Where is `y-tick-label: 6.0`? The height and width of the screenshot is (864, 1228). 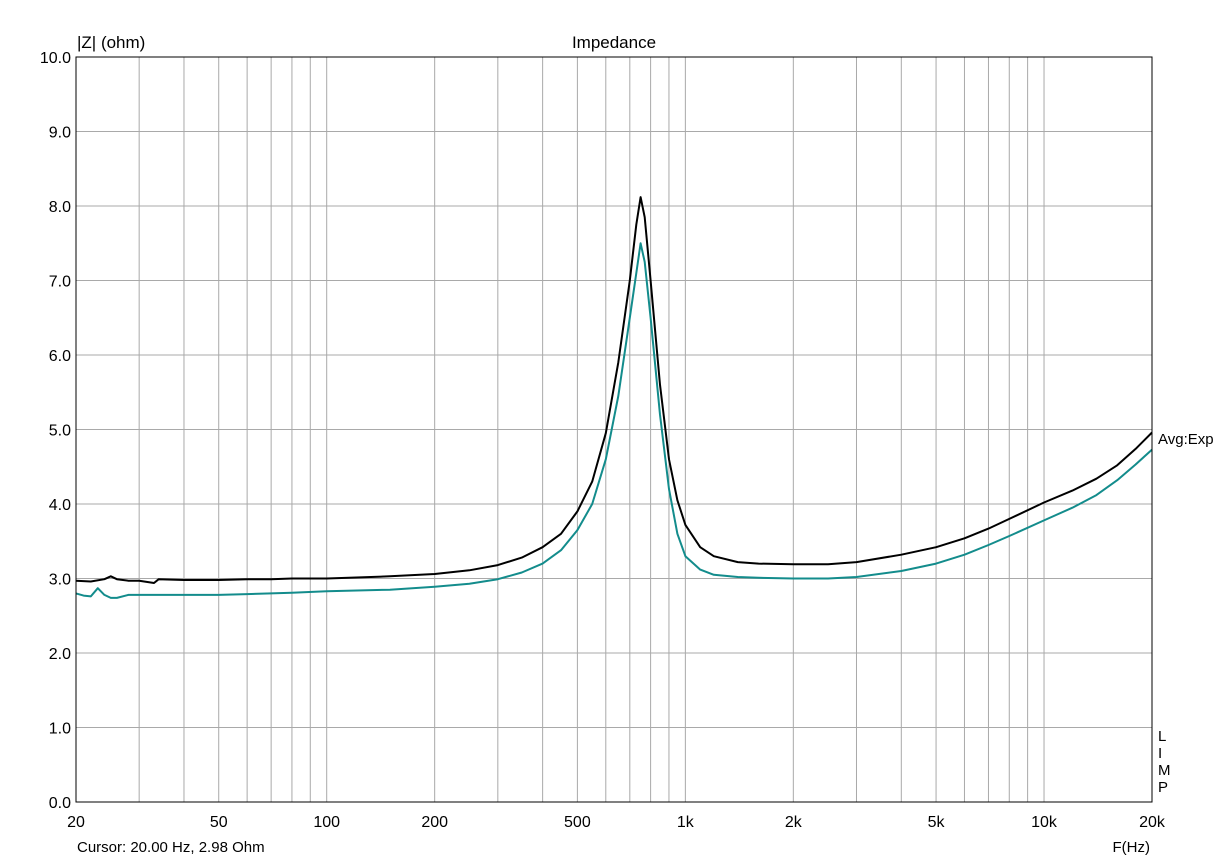 y-tick-label: 6.0 is located at coordinates (60, 356).